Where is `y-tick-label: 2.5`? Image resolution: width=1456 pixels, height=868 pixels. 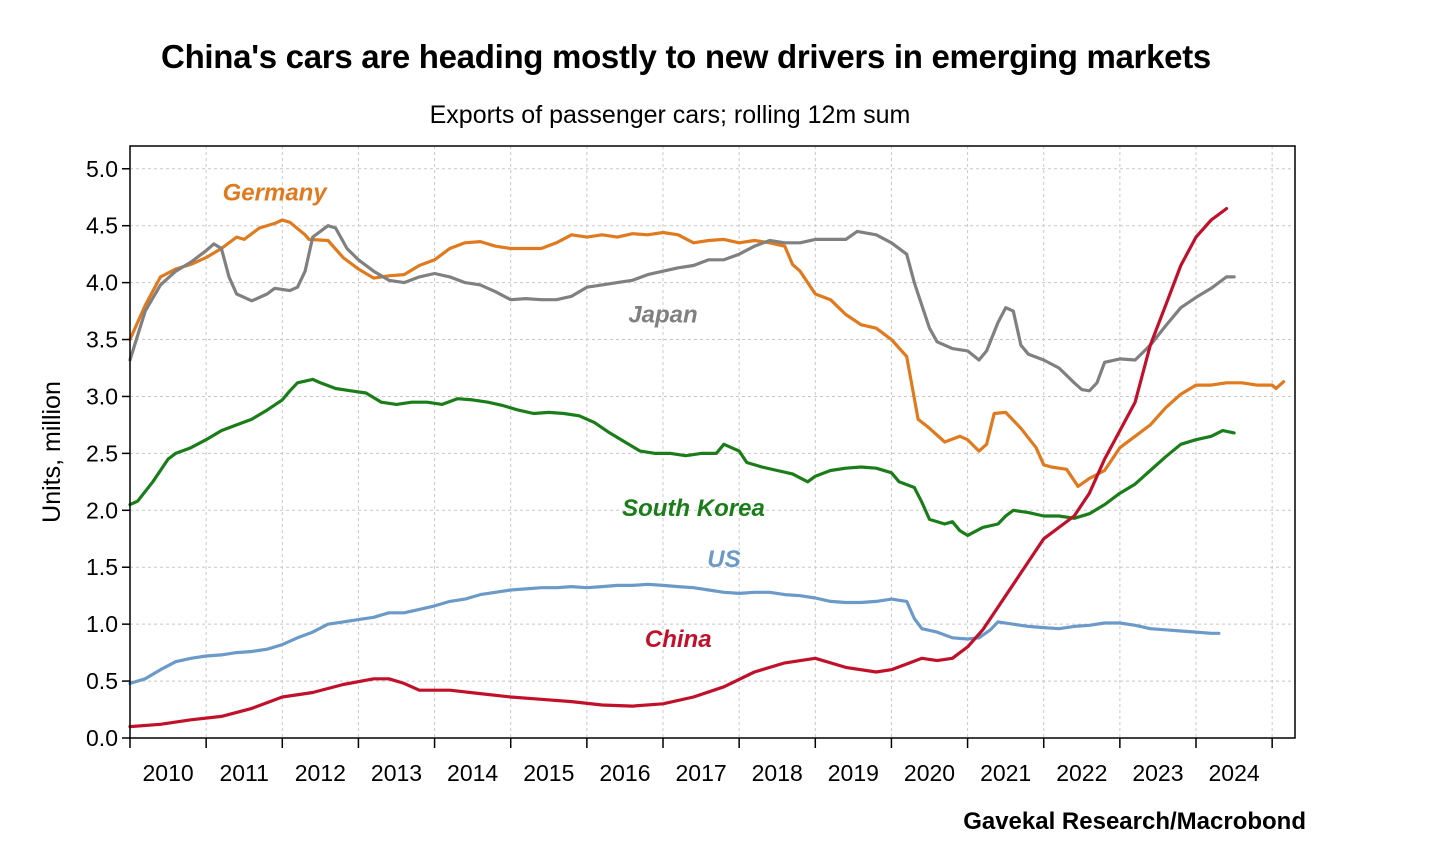
y-tick-label: 2.5 is located at coordinates (102, 453).